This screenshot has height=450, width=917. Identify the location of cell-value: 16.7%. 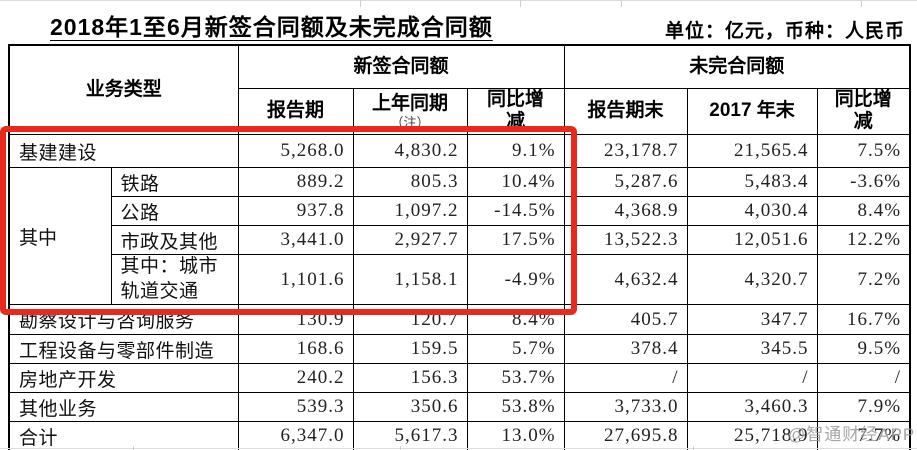
(863, 320).